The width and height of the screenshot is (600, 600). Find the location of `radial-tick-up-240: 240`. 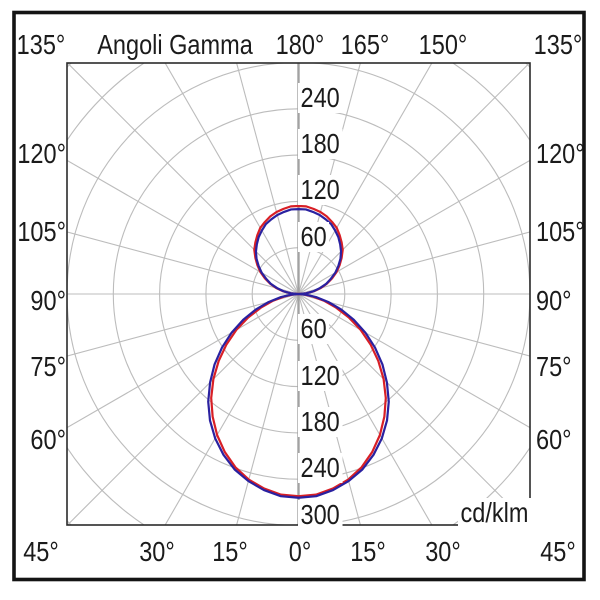

radial-tick-up-240: 240 is located at coordinates (320, 98).